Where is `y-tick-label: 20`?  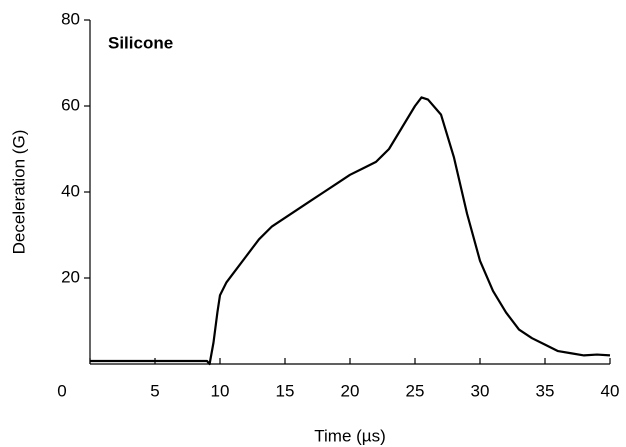
y-tick-label: 20 is located at coordinates (70, 276).